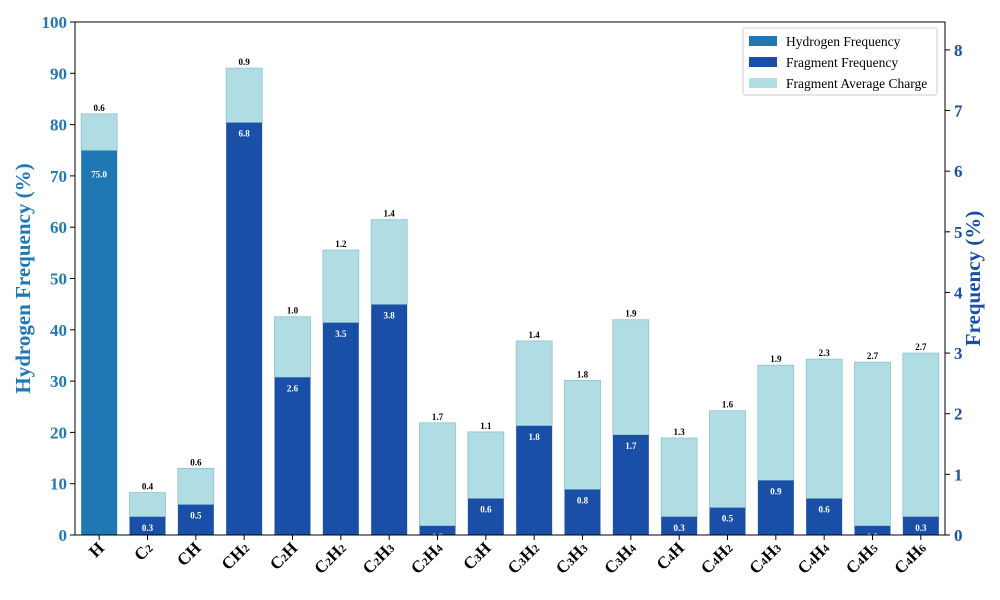 This screenshot has width=1000, height=600. I want to click on bar-label-fragment-C2H2: 3.5, so click(341, 334).